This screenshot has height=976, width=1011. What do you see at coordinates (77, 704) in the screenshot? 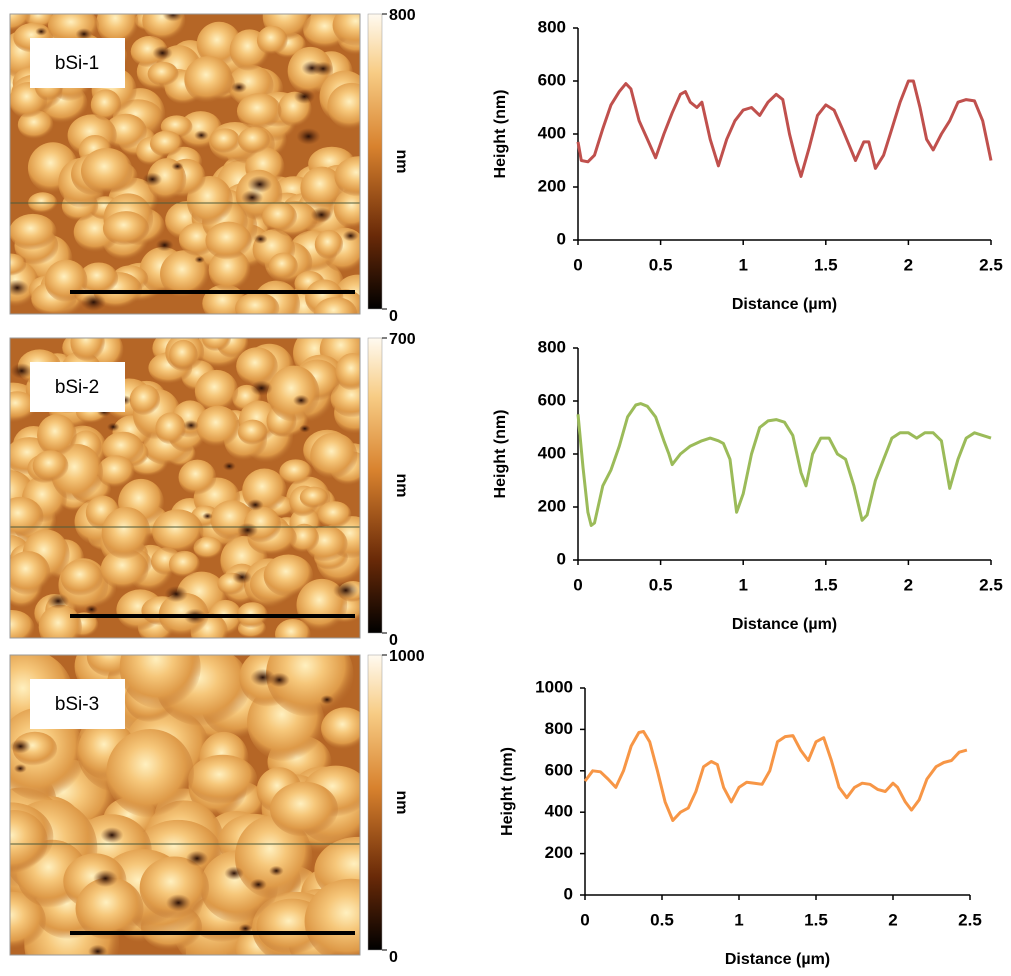
I see `sample-label: bSi-3` at bounding box center [77, 704].